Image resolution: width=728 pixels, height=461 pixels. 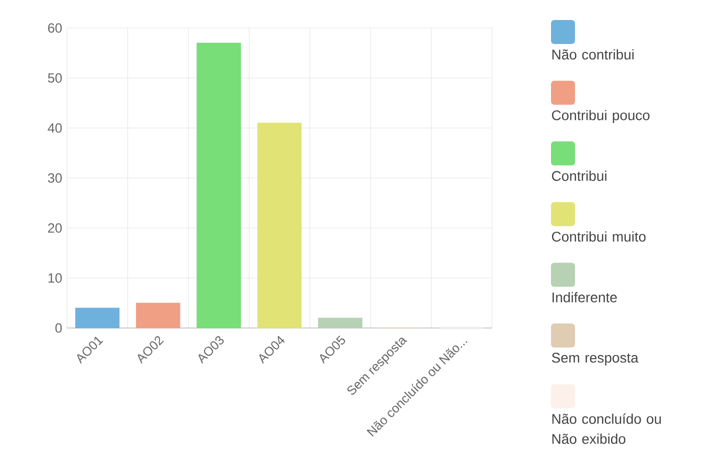 I want to click on legend-label: Indiferente, so click(x=584, y=297).